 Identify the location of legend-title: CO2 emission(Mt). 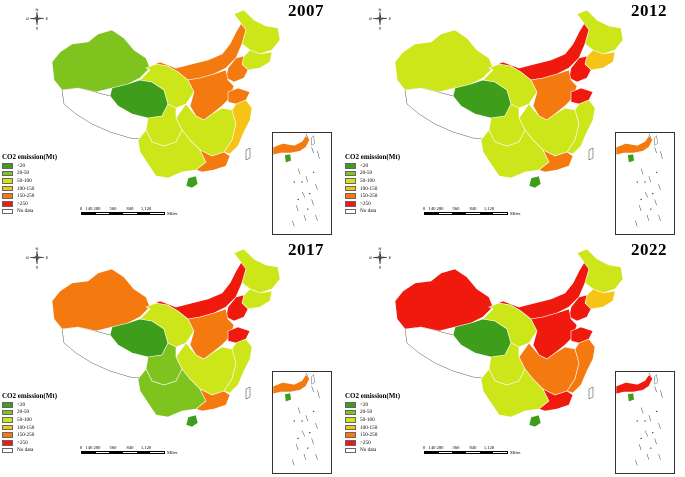
(30, 157).